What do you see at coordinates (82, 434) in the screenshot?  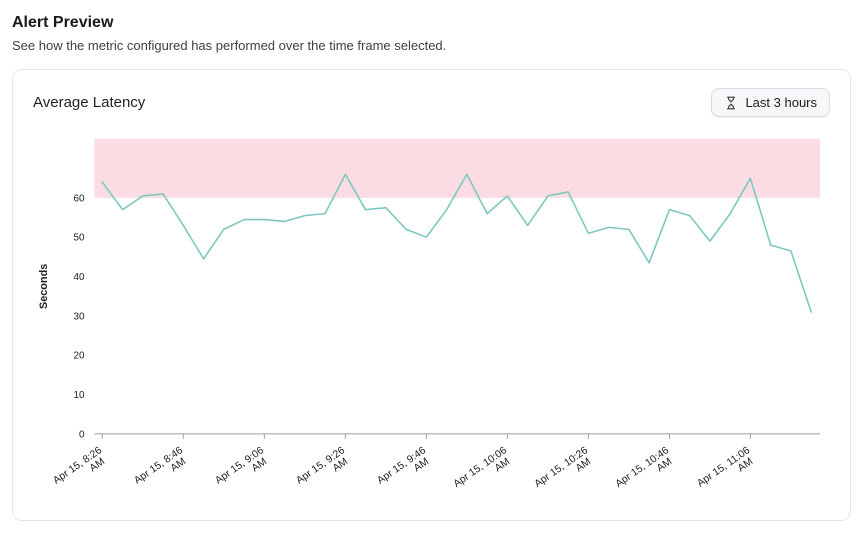 I see `y-tick-label: 0` at bounding box center [82, 434].